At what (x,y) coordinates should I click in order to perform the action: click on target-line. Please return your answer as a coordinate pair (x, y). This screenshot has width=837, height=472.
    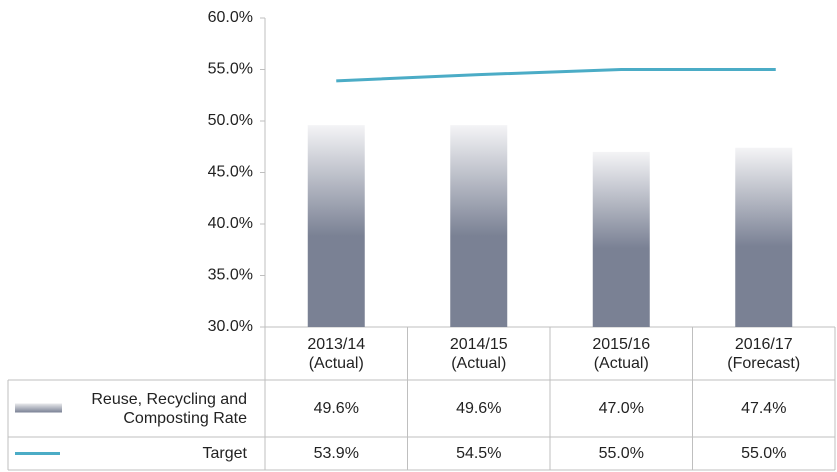
    Looking at the image, I should click on (556, 75).